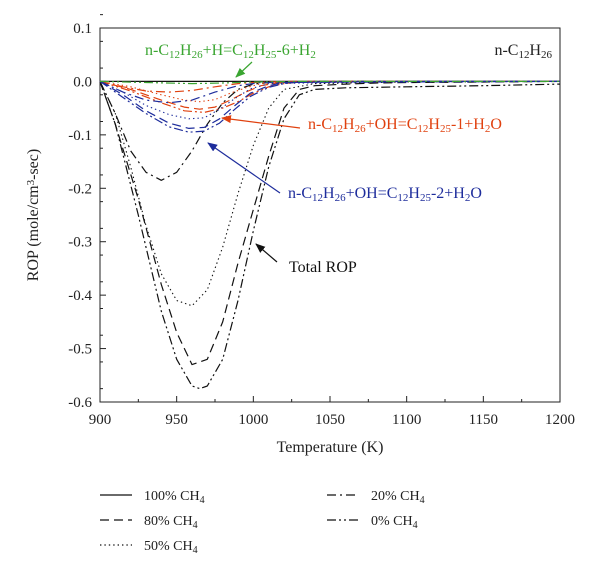 This screenshot has width=600, height=575. I want to click on x-tick-label: 900, so click(100, 420).